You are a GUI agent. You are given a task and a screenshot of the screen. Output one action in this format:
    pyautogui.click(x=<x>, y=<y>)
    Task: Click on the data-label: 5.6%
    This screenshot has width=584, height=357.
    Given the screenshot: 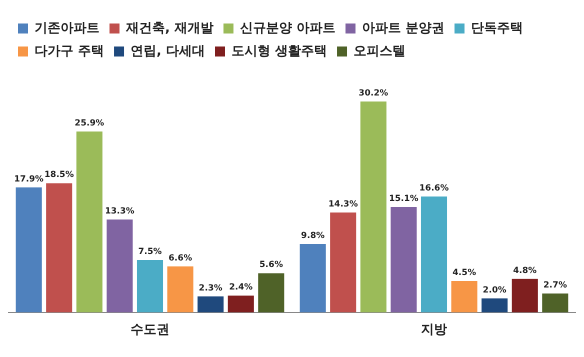 What is the action you would take?
    pyautogui.click(x=271, y=265)
    